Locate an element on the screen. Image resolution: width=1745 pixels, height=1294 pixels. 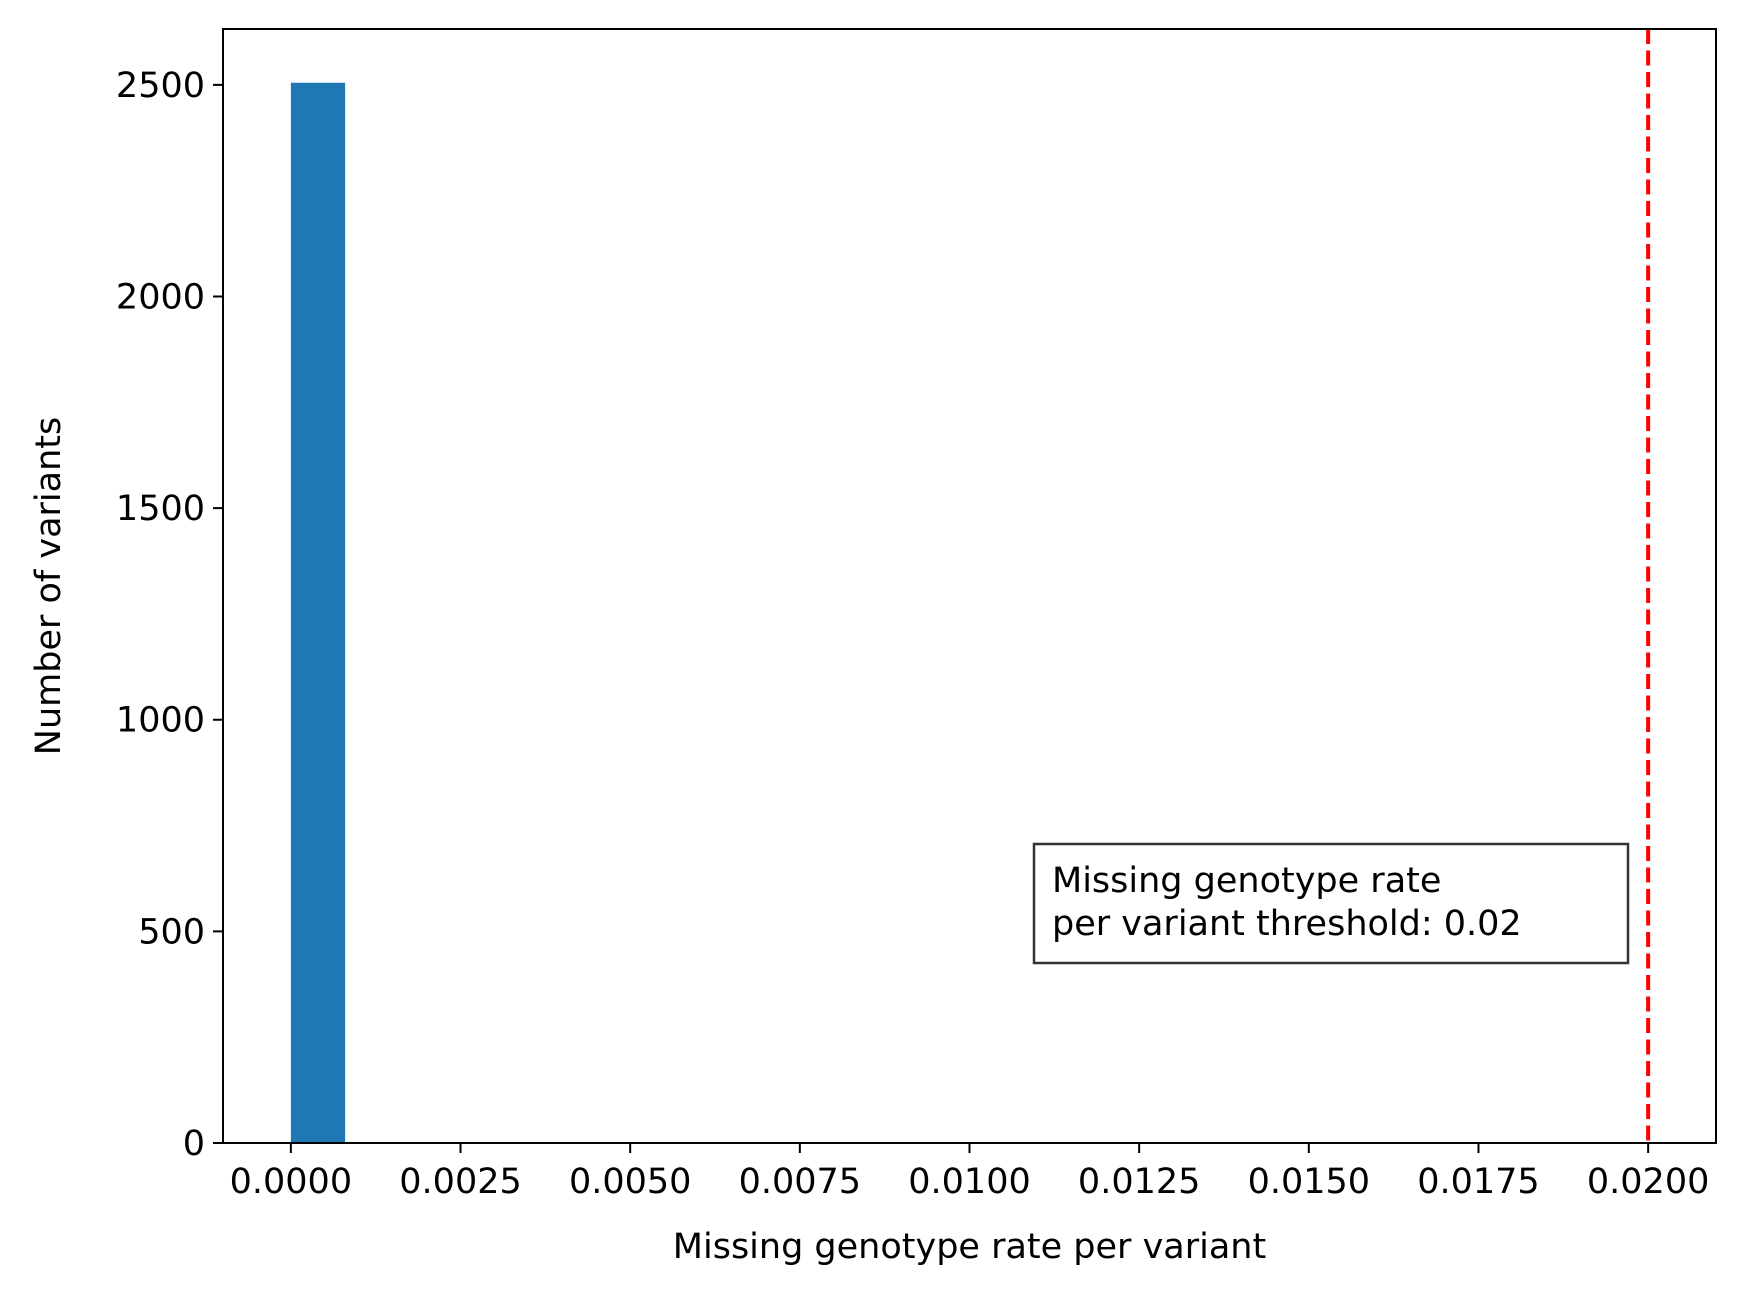
x-tick-label-7: 0.0175 is located at coordinates (1478, 1182).